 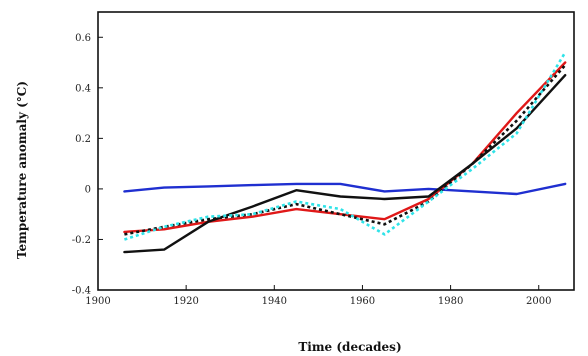 I want to click on x-axis-label: Time (decades), so click(x=349, y=347).